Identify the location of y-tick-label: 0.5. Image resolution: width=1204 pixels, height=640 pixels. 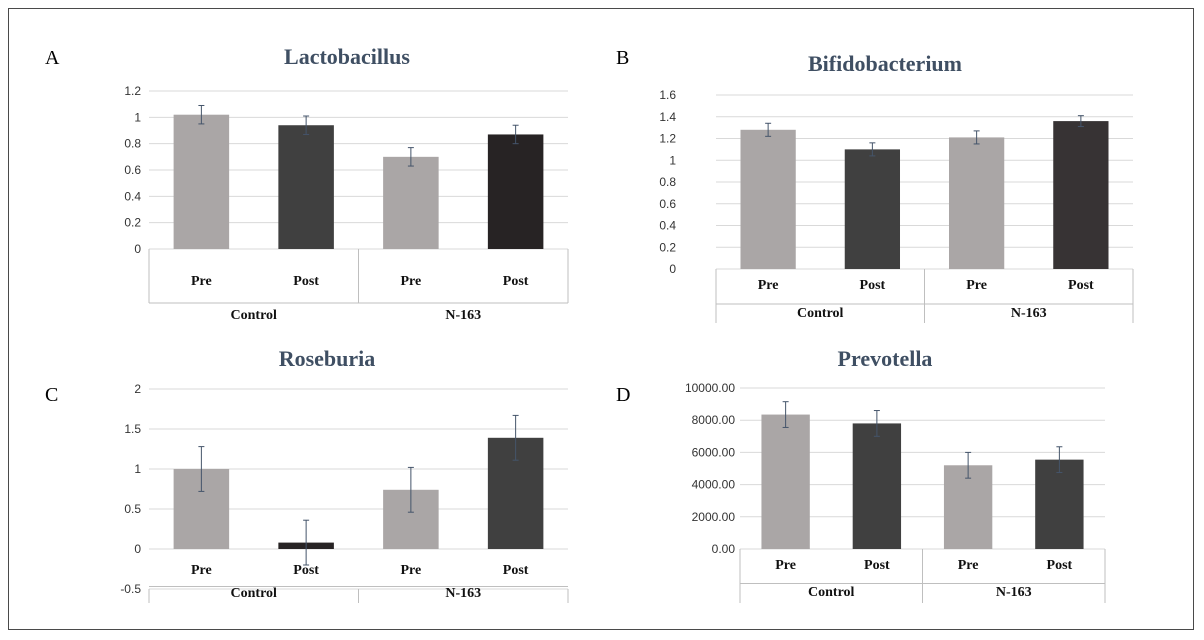
(132, 509).